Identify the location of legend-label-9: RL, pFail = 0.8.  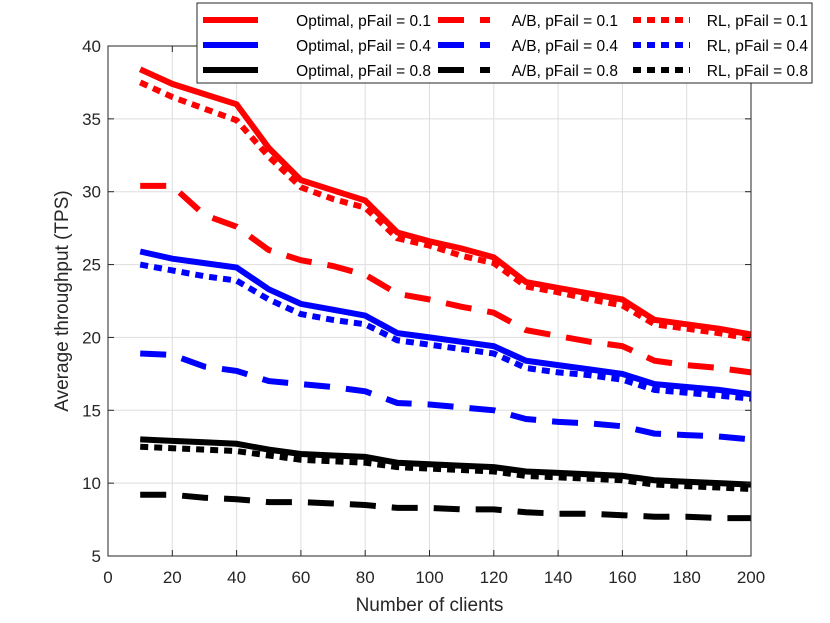
(757, 71).